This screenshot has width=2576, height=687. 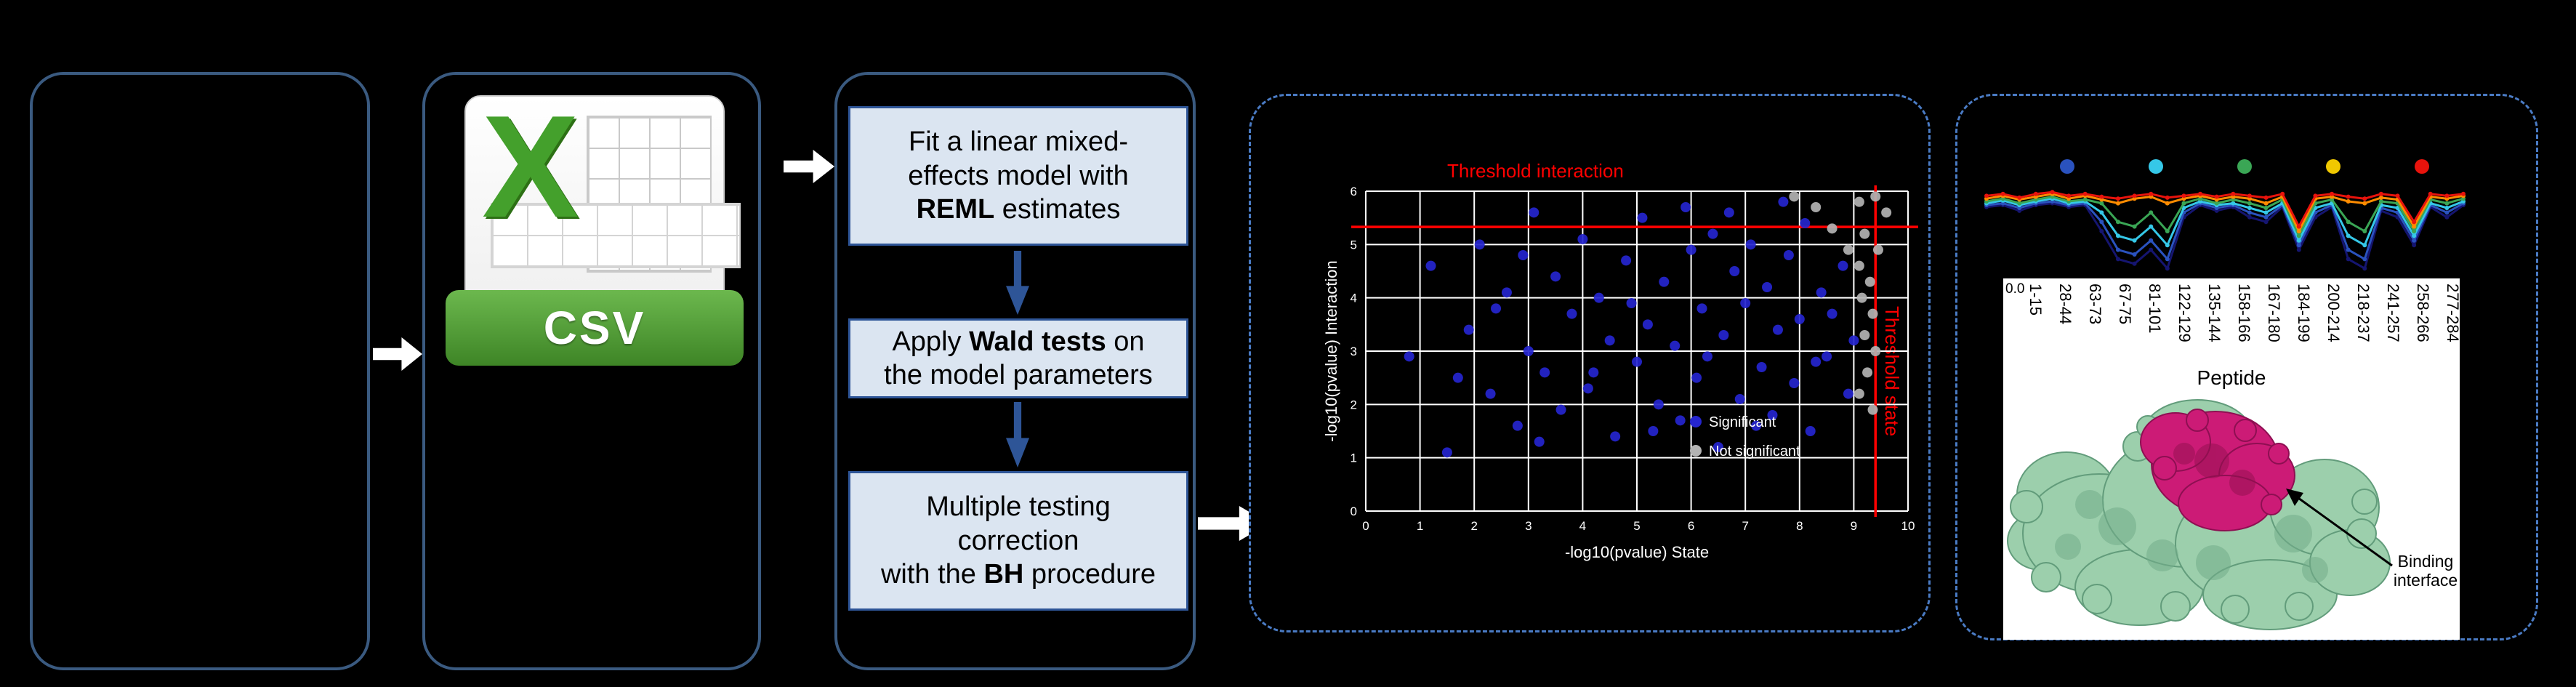 What do you see at coordinates (2453, 313) in the screenshot?
I see `svg-text: 277-284` at bounding box center [2453, 313].